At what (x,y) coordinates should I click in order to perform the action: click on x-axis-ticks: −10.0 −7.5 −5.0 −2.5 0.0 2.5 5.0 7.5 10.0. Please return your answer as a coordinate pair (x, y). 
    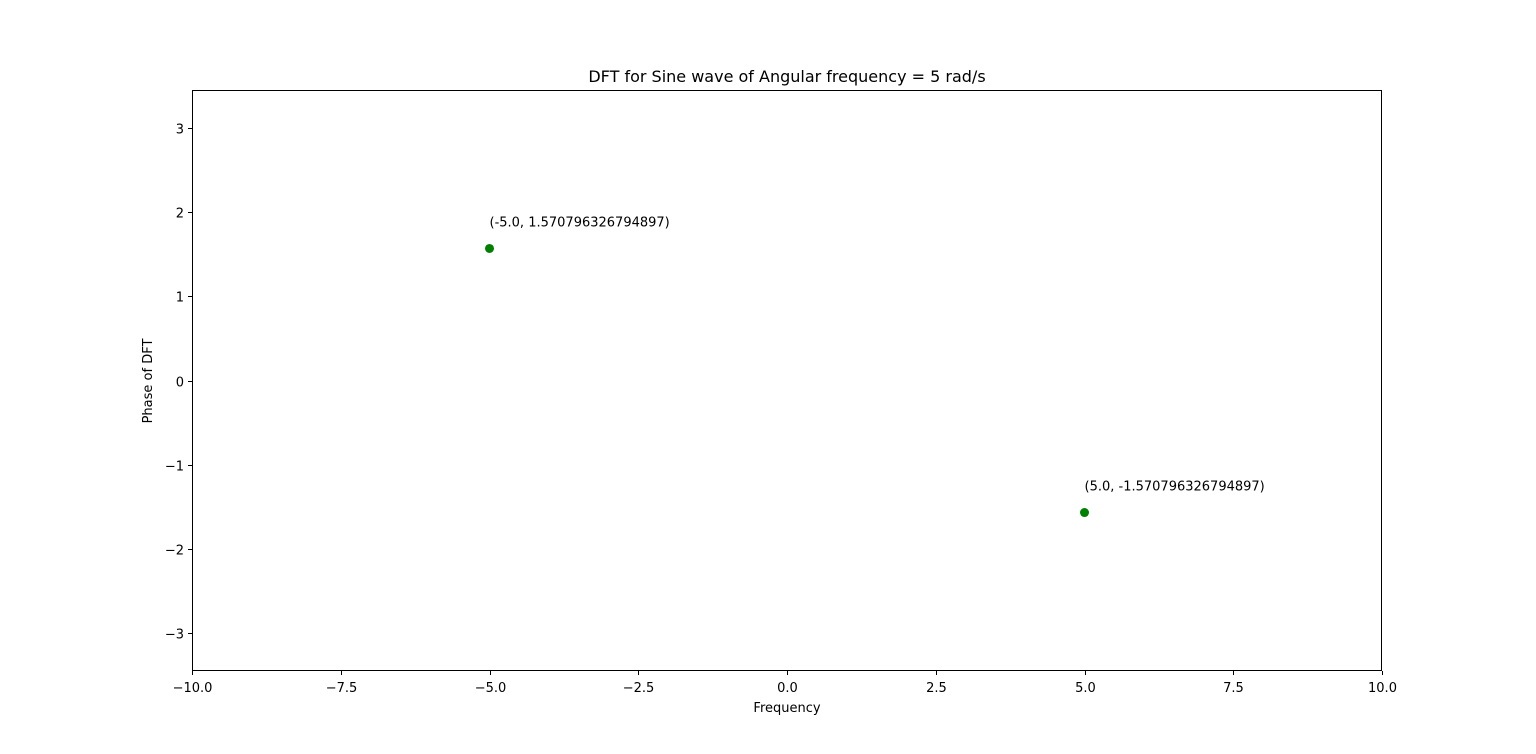
    Looking at the image, I should click on (785, 683).